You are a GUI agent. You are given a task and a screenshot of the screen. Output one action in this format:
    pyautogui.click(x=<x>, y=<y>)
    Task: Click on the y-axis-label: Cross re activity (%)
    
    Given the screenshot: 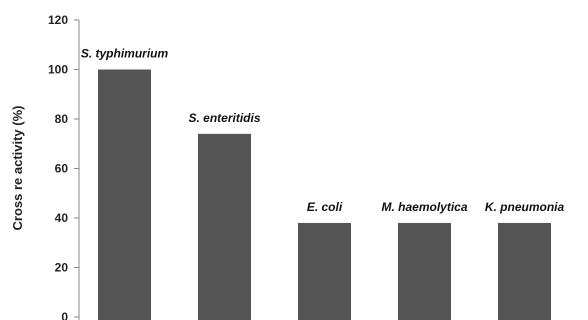 What is the action you would take?
    pyautogui.click(x=17, y=168)
    